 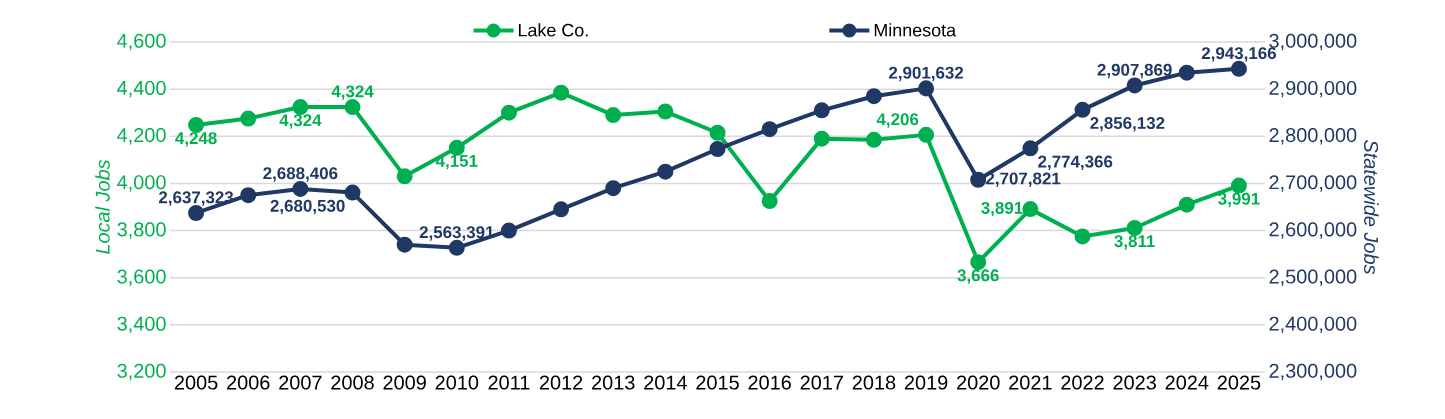 What do you see at coordinates (978, 276) in the screenshot?
I see `data-label: 3,666` at bounding box center [978, 276].